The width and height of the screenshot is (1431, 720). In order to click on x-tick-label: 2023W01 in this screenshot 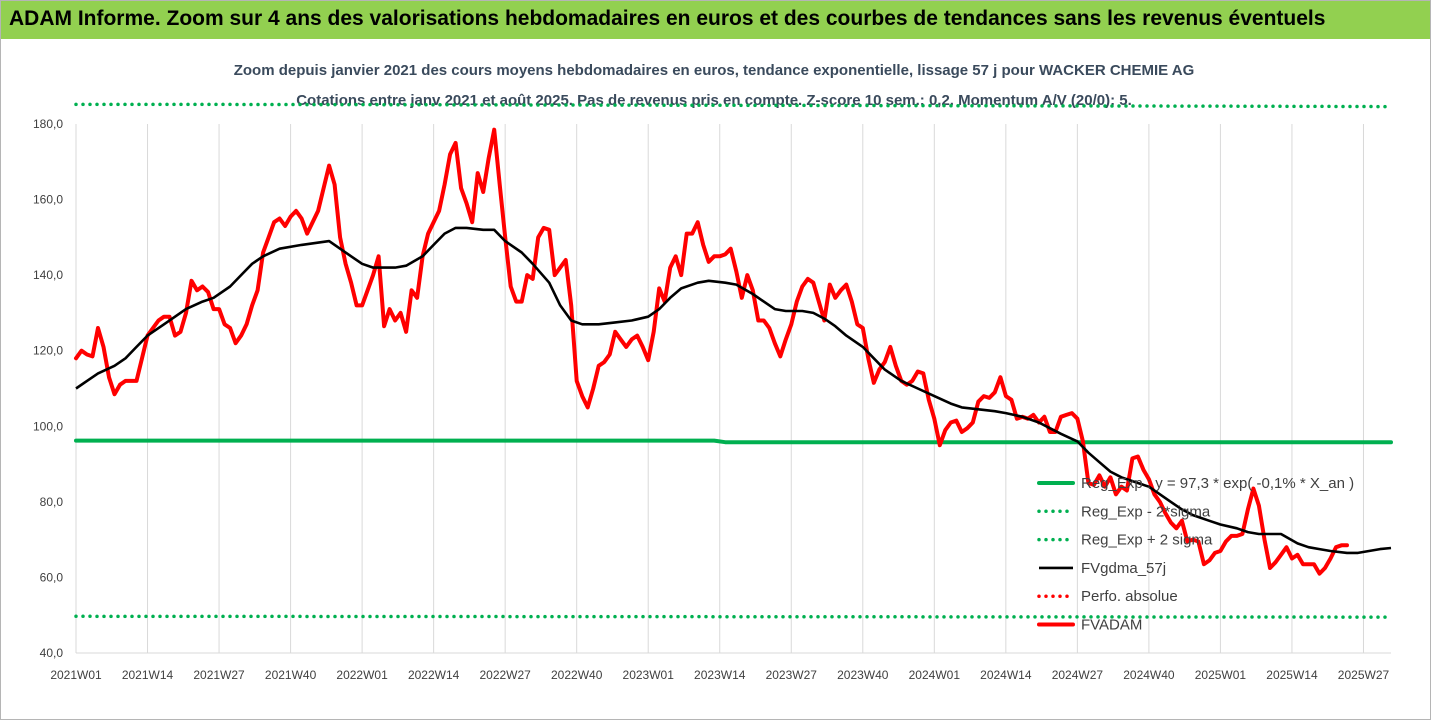, I will do `click(649, 675)`.